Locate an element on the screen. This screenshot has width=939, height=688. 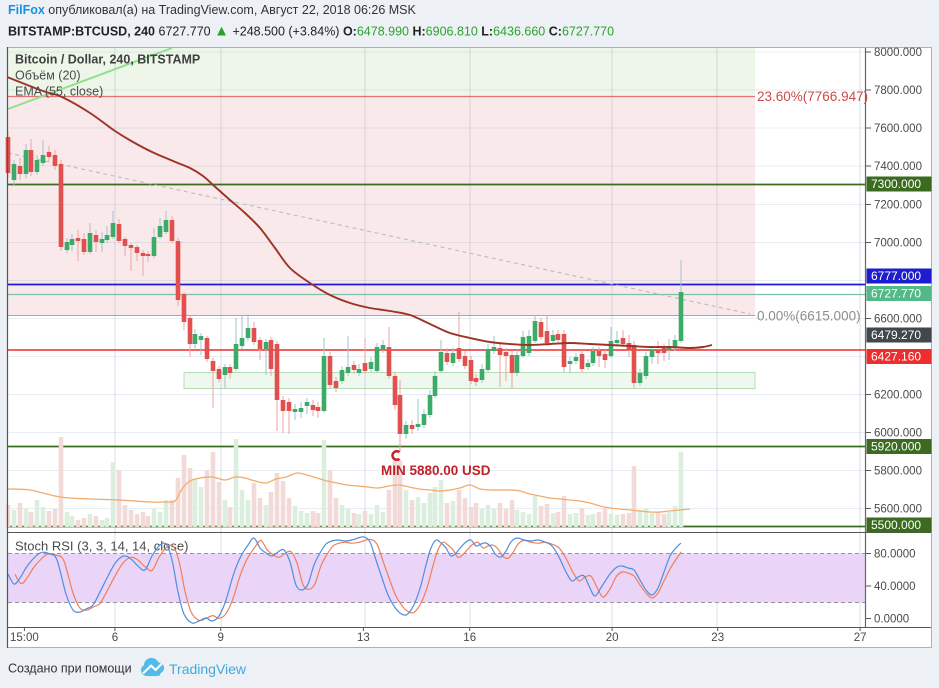
svg-text: 5500.000 is located at coordinates (896, 525).